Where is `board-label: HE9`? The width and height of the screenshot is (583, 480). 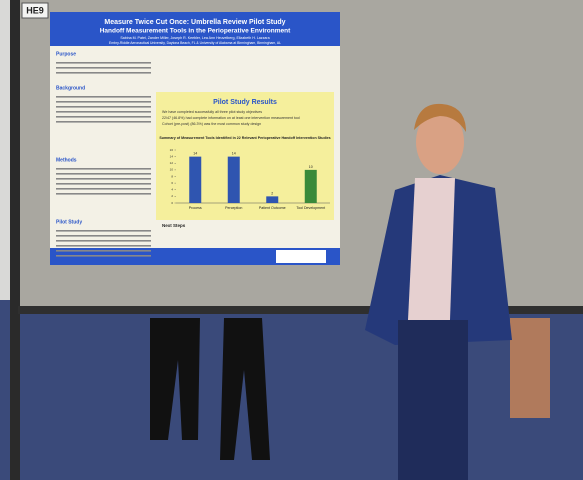
board-label: HE9 is located at coordinates (35, 10).